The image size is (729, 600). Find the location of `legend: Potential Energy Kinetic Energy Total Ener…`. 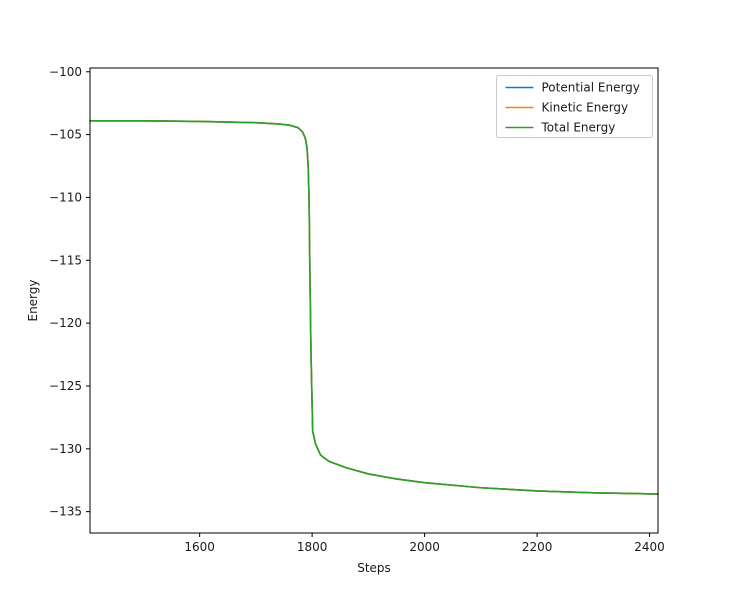

legend: Potential Energy Kinetic Energy Total Ener… is located at coordinates (574, 106).